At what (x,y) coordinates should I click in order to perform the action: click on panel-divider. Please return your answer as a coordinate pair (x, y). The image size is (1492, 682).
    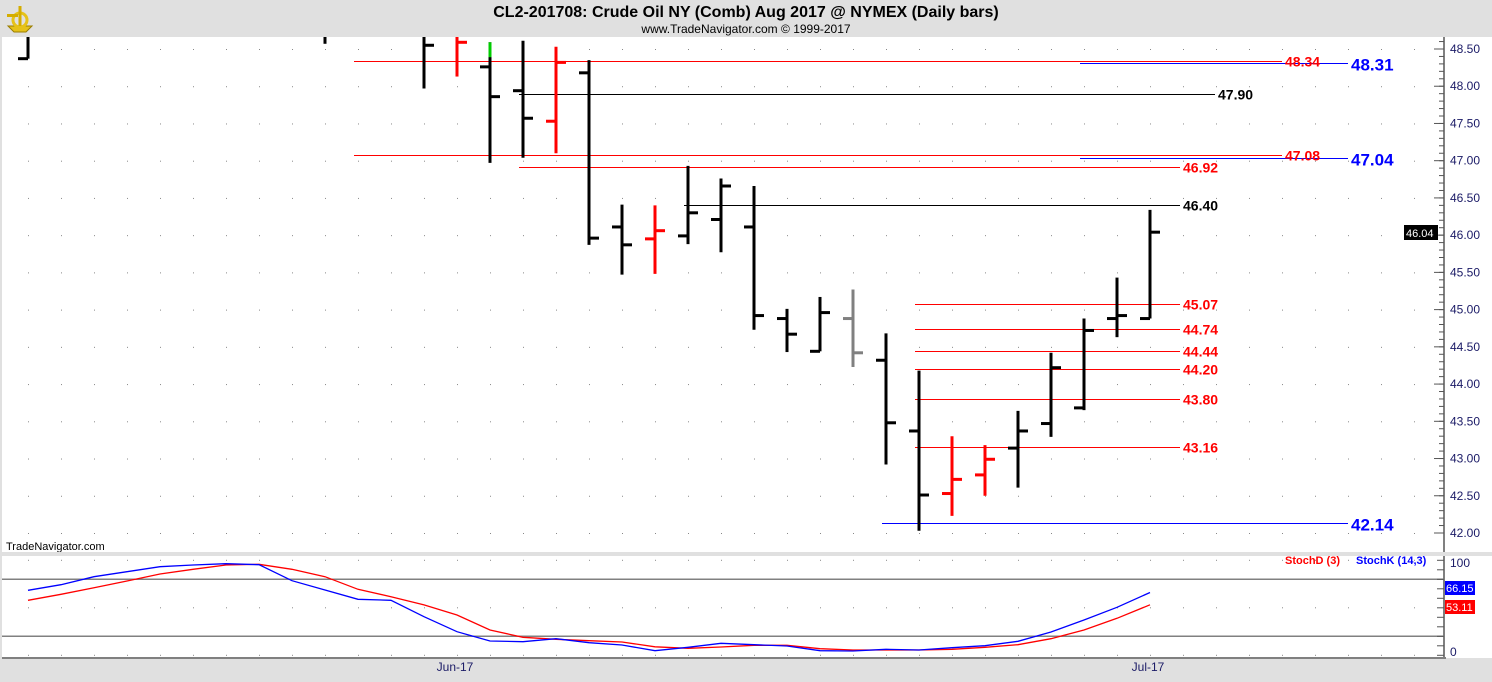
    Looking at the image, I should click on (746, 554).